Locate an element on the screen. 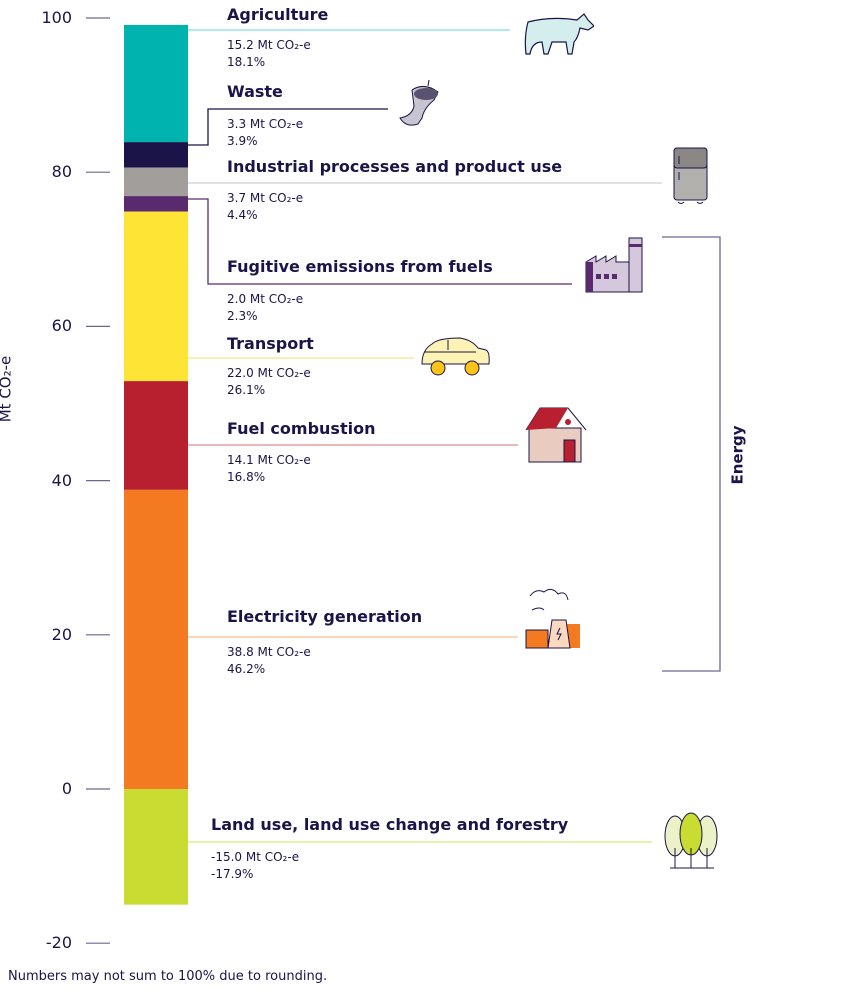  percent-label: 46.2% is located at coordinates (246, 669).